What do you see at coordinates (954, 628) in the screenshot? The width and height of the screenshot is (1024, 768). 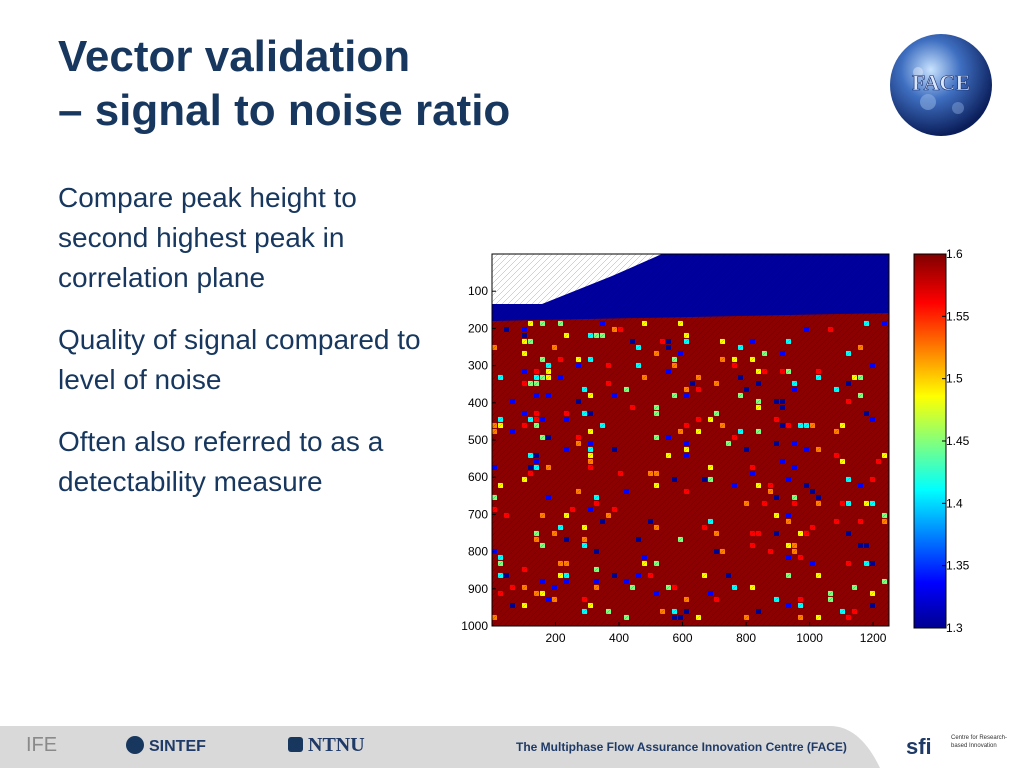 I see `colorbar-tick-label: 1.3` at bounding box center [954, 628].